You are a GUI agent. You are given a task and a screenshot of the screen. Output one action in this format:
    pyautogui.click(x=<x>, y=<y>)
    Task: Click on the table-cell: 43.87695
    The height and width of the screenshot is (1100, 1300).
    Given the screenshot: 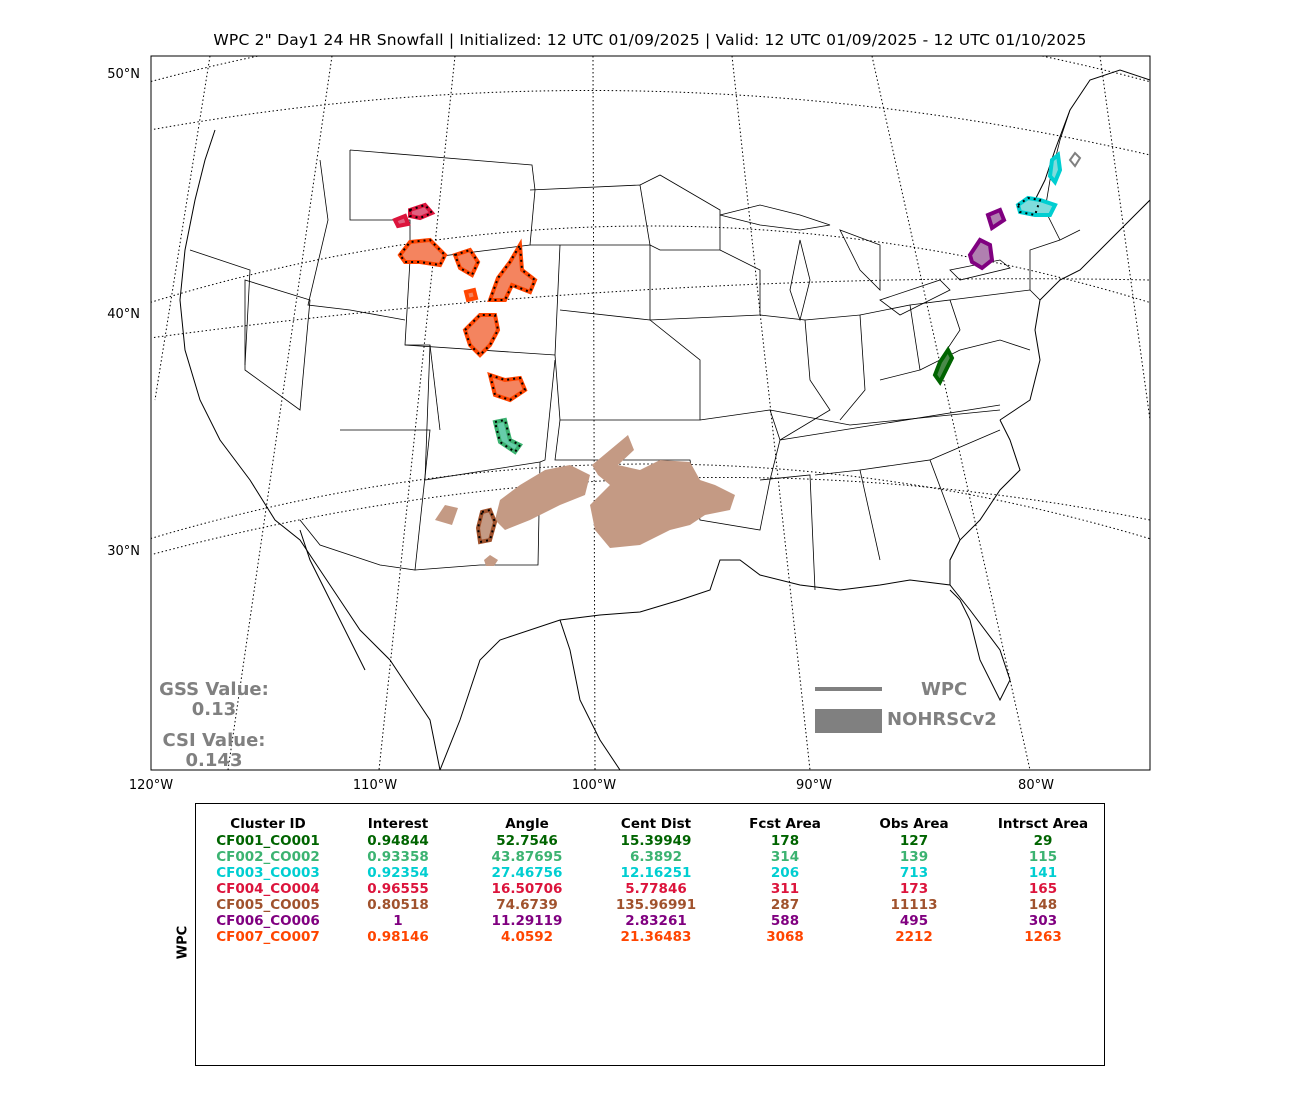 What is the action you would take?
    pyautogui.click(x=527, y=856)
    